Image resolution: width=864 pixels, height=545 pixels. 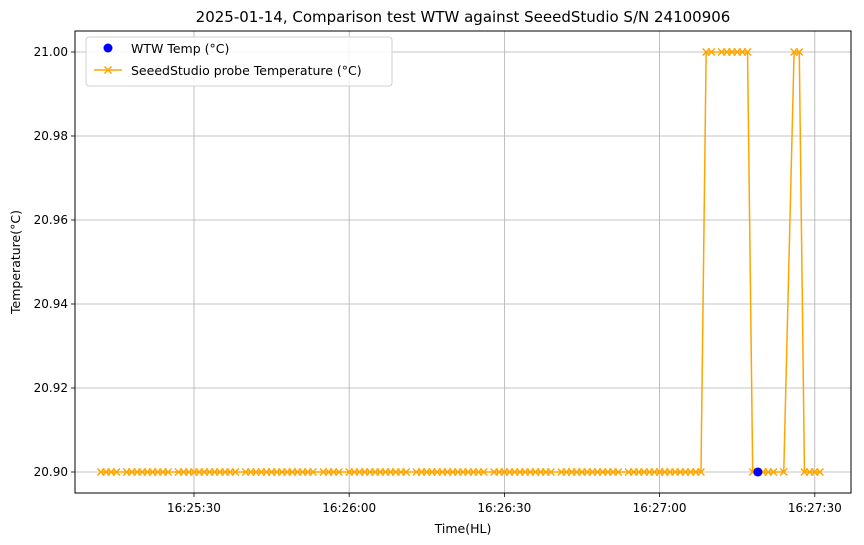 What do you see at coordinates (51, 52) in the screenshot?
I see `y-tick-label: 21.00` at bounding box center [51, 52].